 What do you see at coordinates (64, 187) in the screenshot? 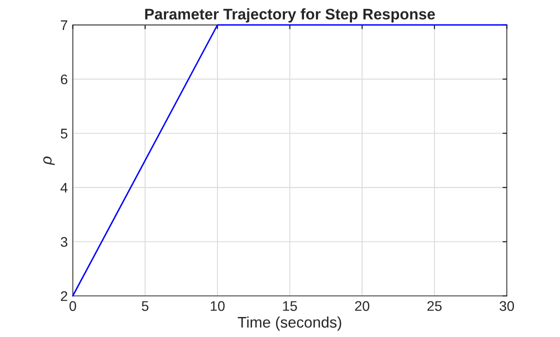
I see `y-tick-label: 4` at bounding box center [64, 187].